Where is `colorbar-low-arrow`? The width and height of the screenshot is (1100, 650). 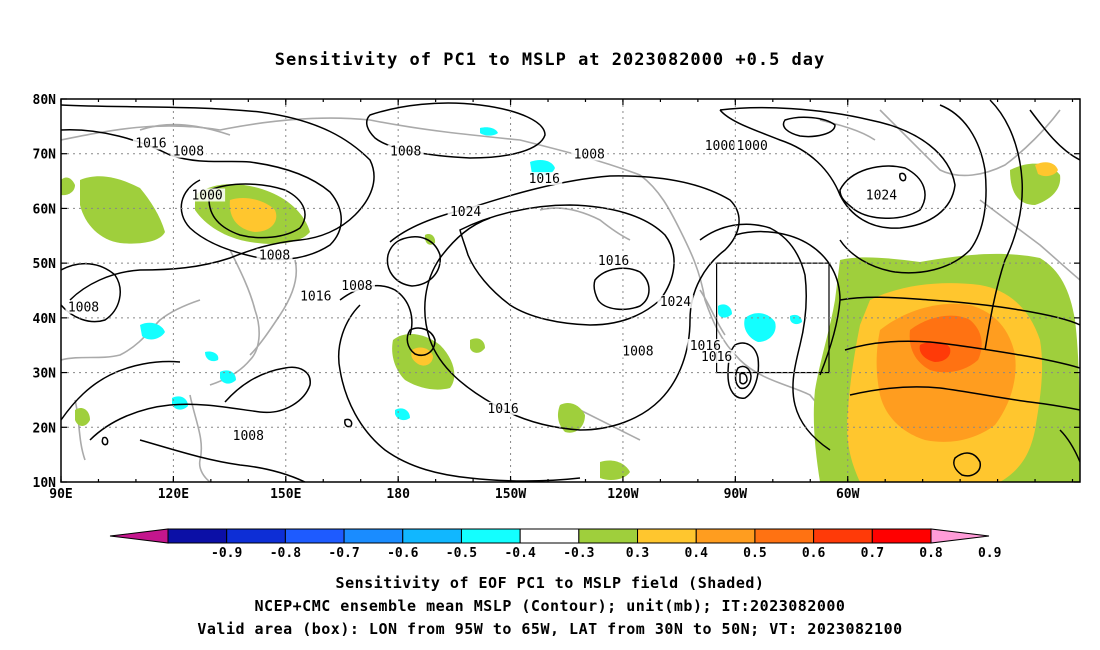
colorbar-low-arrow is located at coordinates (139, 536).